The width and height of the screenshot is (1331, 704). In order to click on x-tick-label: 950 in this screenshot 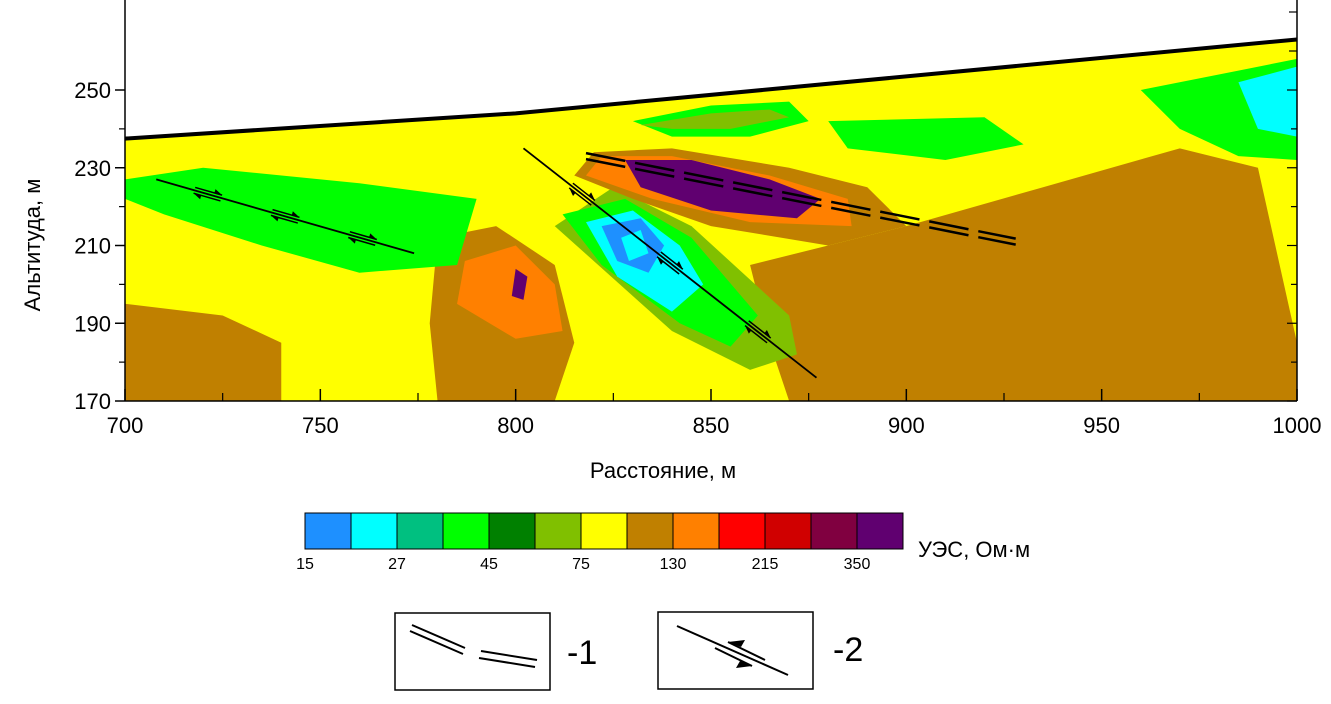, I will do `click(1101, 425)`.